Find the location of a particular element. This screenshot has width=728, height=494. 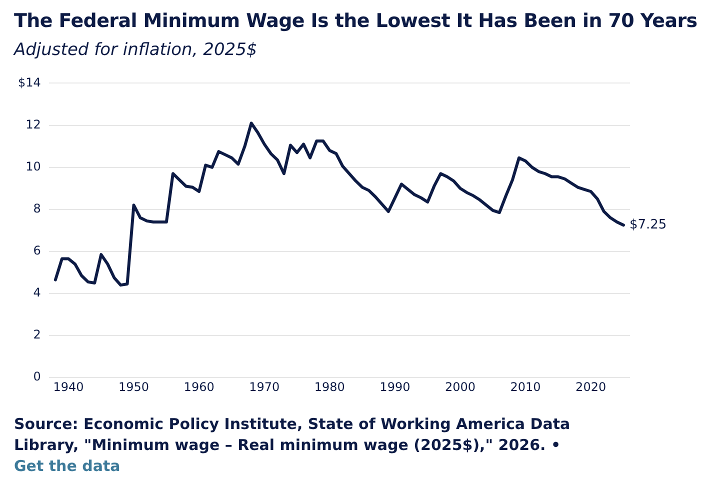

x-tick-label: 1990 is located at coordinates (395, 387).